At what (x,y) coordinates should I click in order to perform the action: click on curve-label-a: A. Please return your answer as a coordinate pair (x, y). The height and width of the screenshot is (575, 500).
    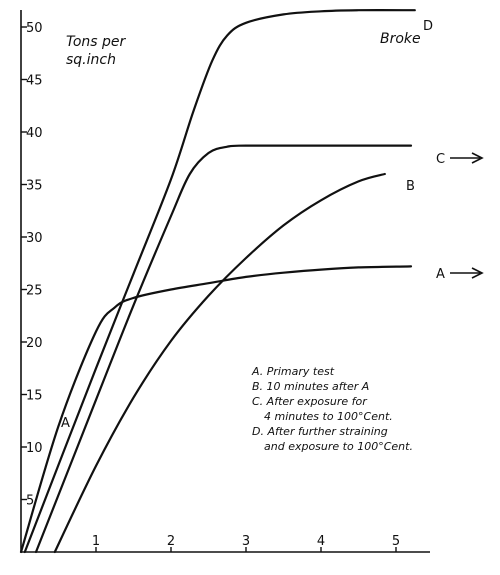
    Looking at the image, I should click on (440, 274).